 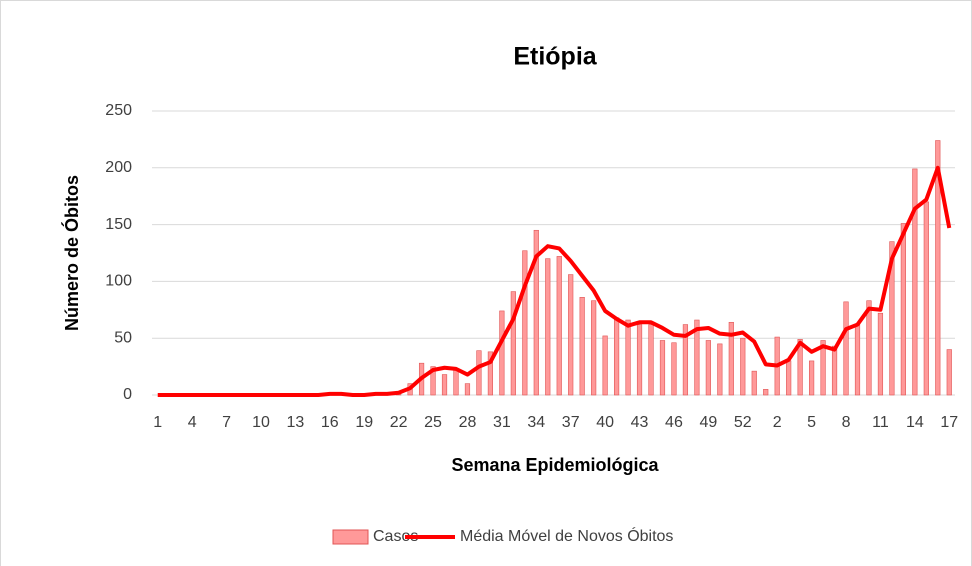 What do you see at coordinates (399, 422) in the screenshot?
I see `x-tick-label: 22` at bounding box center [399, 422].